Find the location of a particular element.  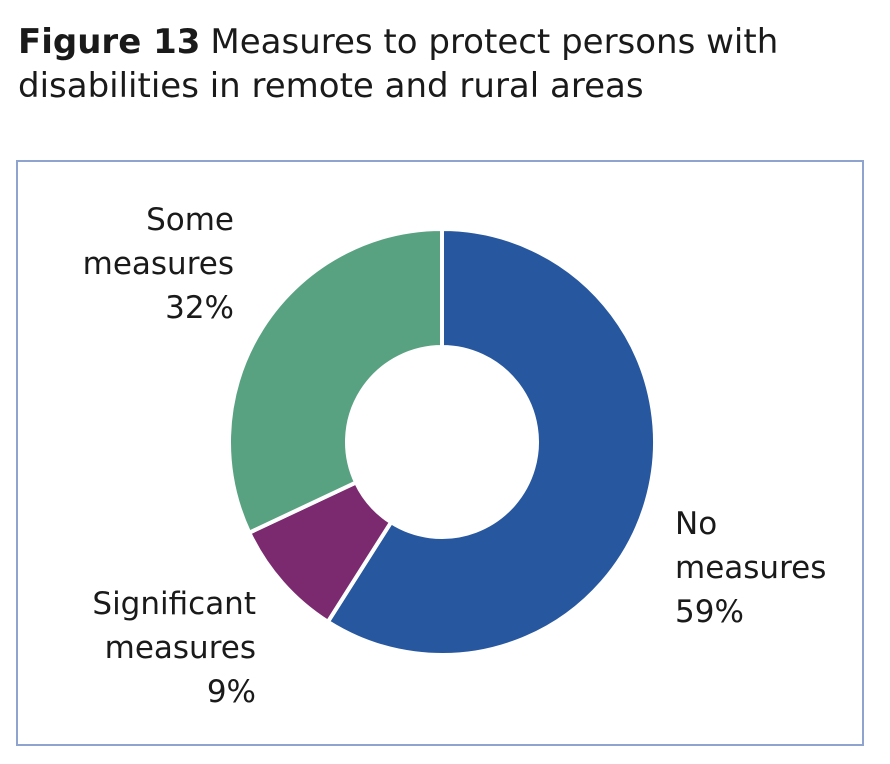

slice-label-significant-measures: Significant measures 9% is located at coordinates (174, 648).